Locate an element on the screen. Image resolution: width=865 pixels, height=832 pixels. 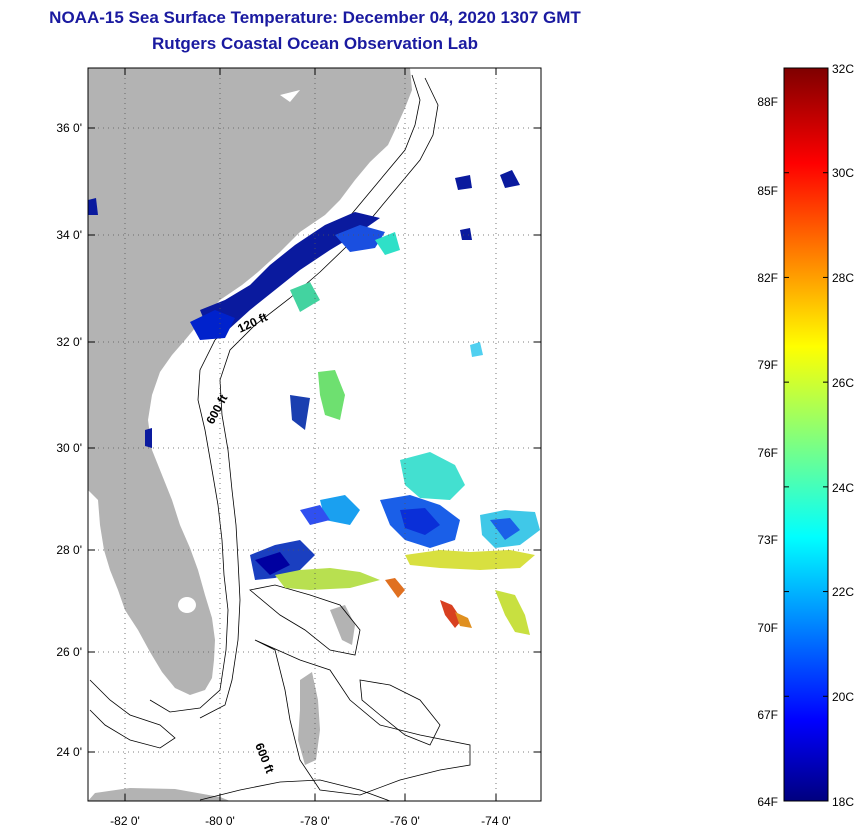
lat-tick-label: 34 0' is located at coordinates (69, 235).